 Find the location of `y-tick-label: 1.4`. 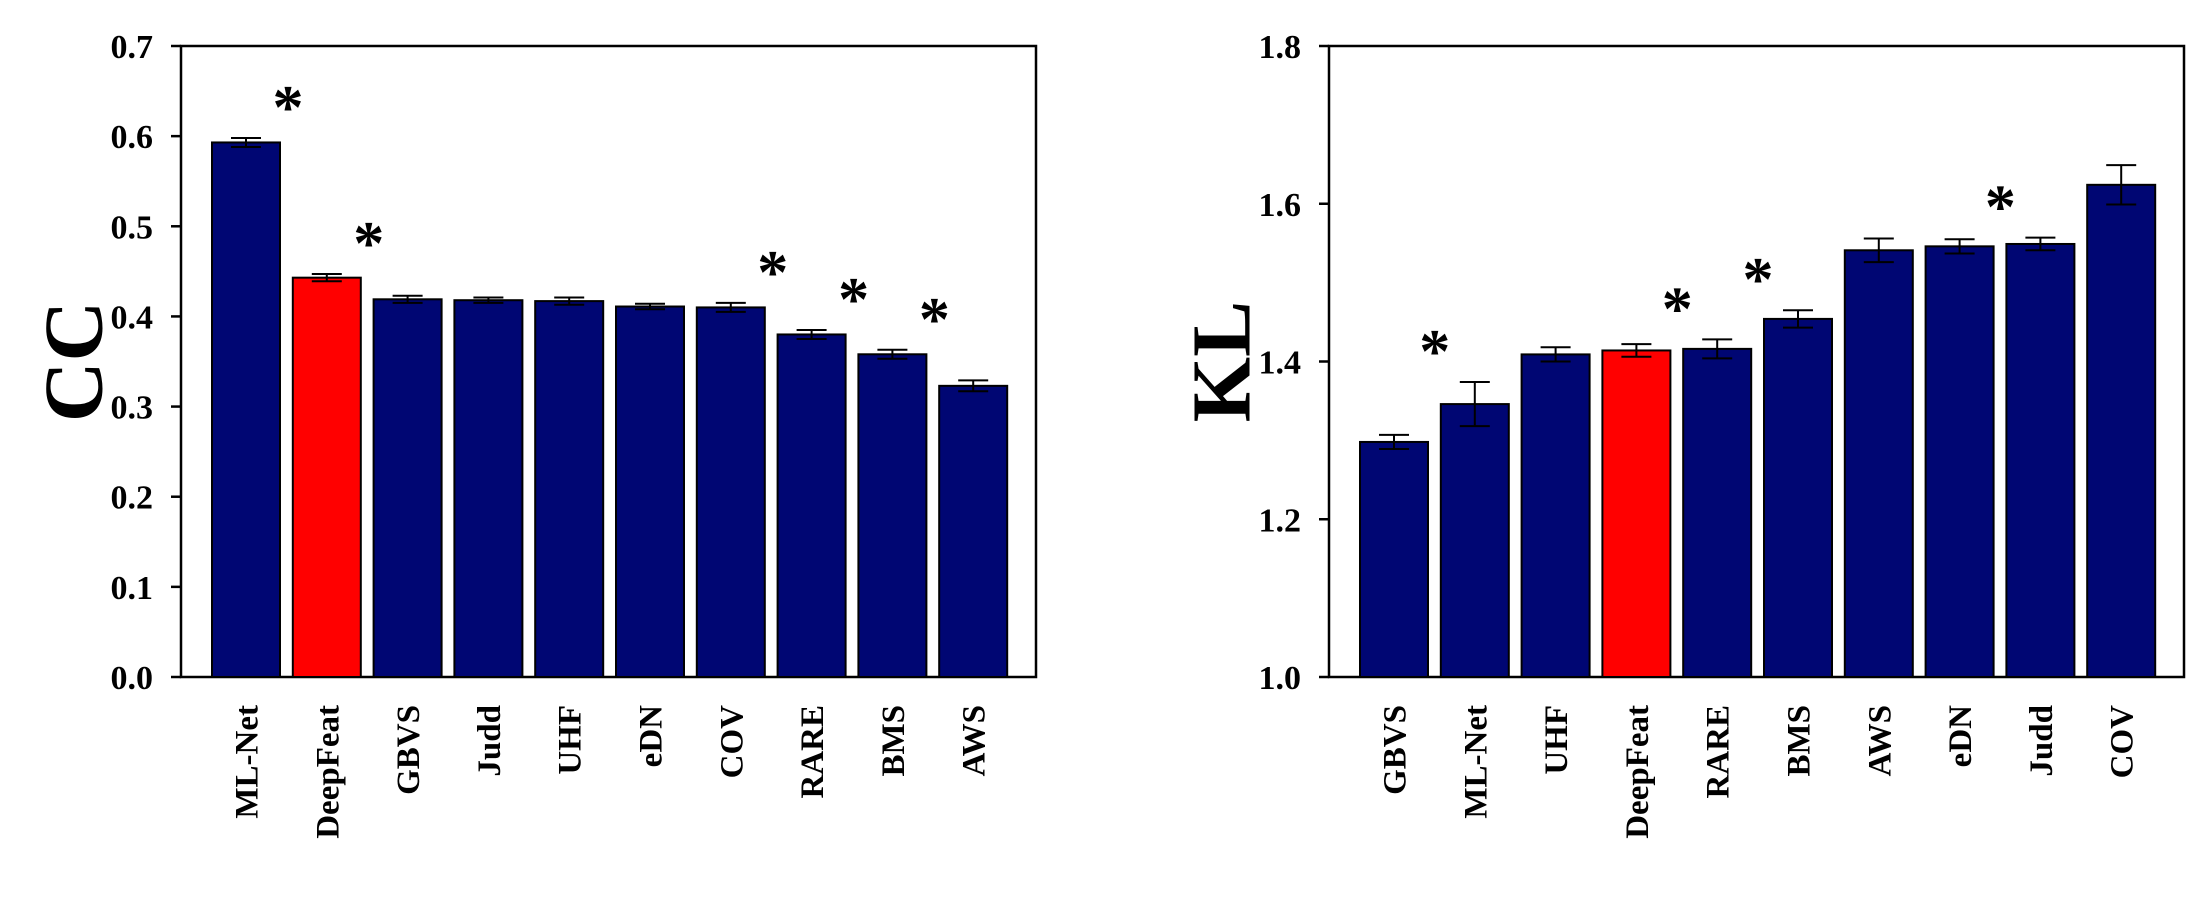

y-tick-label: 1.4 is located at coordinates (1280, 363).